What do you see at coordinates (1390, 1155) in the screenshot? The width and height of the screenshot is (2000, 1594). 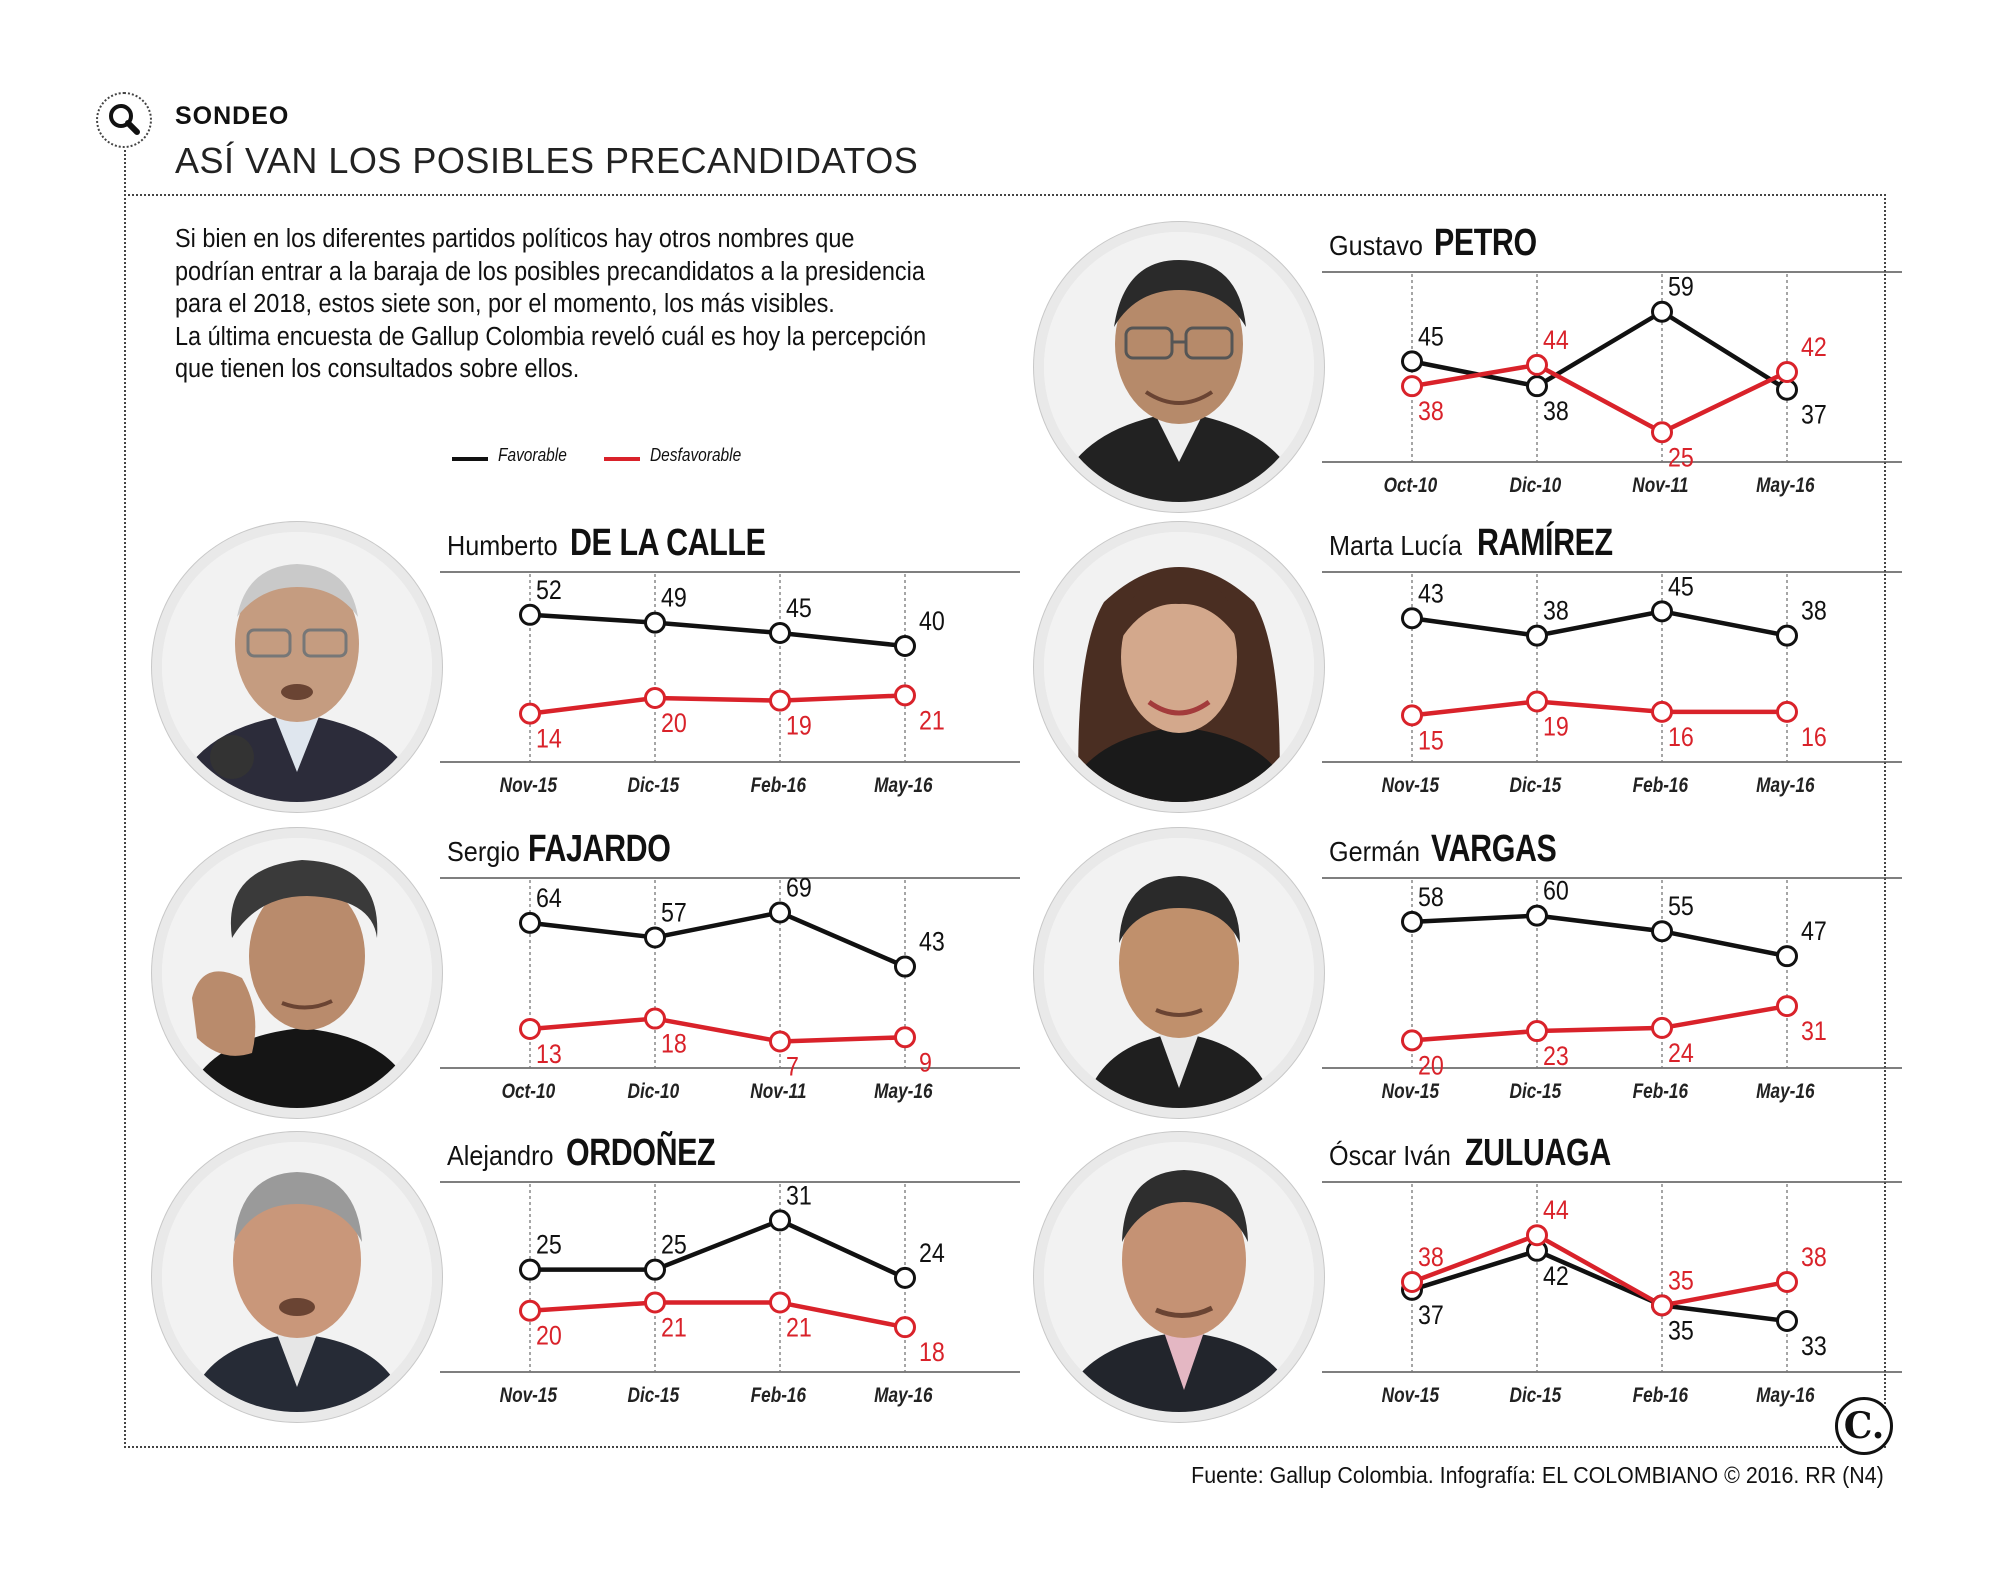 I see `first-name: Óscar Iván` at bounding box center [1390, 1155].